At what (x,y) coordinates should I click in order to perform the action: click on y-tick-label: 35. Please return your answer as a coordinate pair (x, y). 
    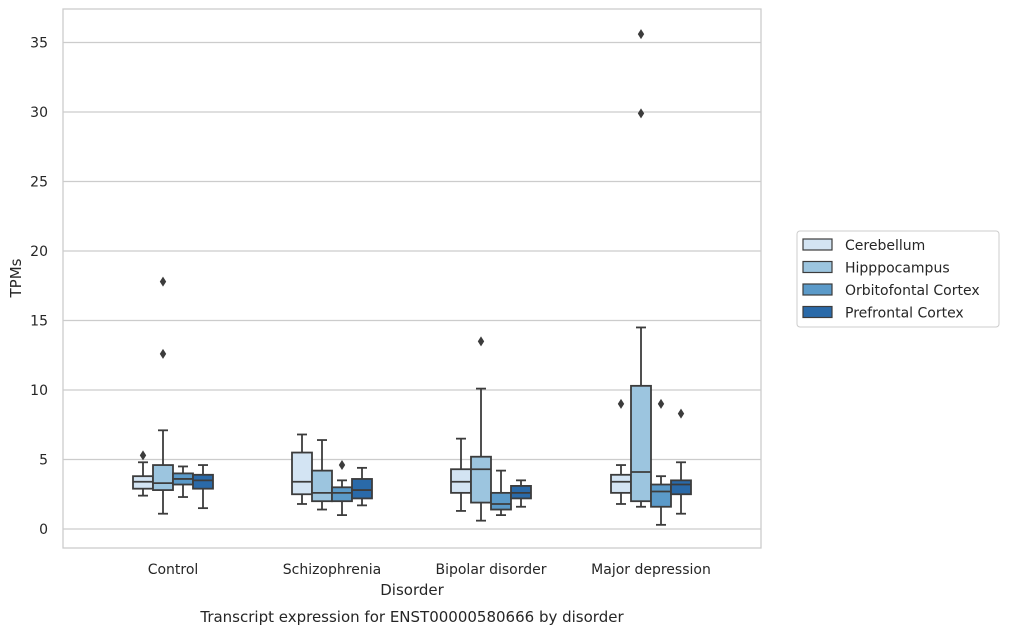
    Looking at the image, I should click on (39, 44).